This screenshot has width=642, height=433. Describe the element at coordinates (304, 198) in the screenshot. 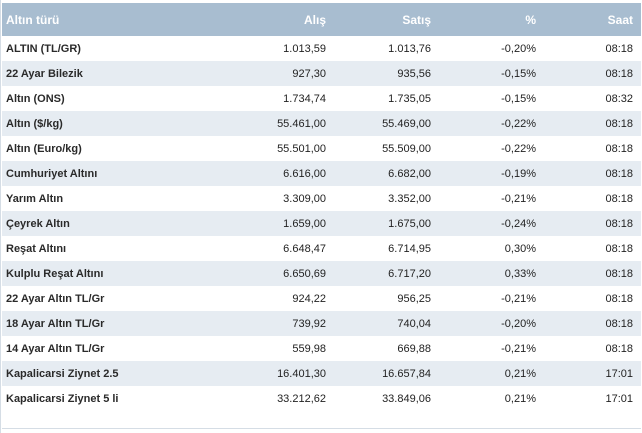

I see `cell-buy-price: 3.309,00` at that location.